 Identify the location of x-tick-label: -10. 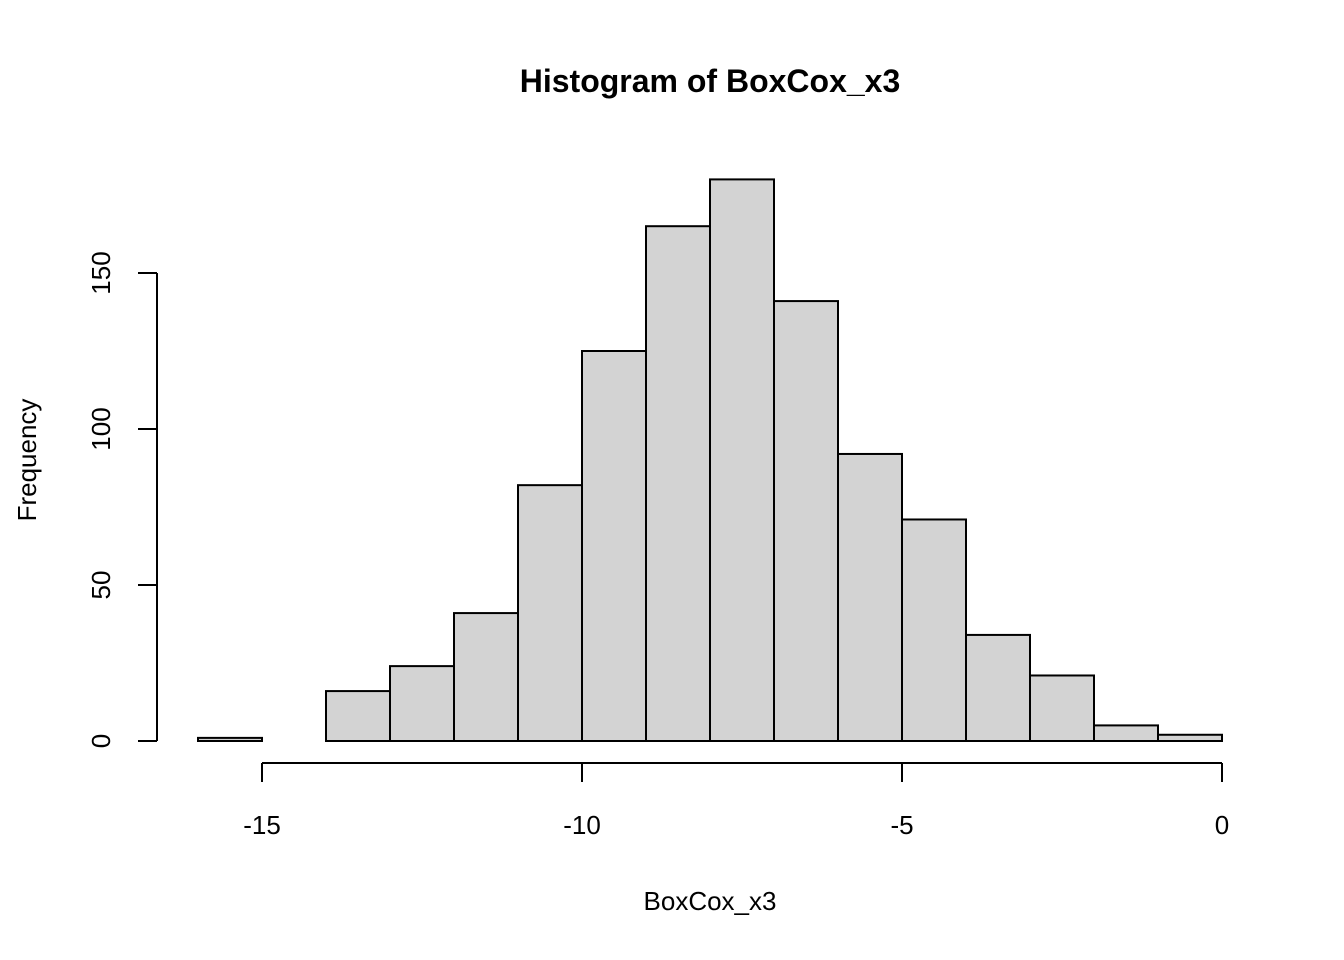
(582, 825).